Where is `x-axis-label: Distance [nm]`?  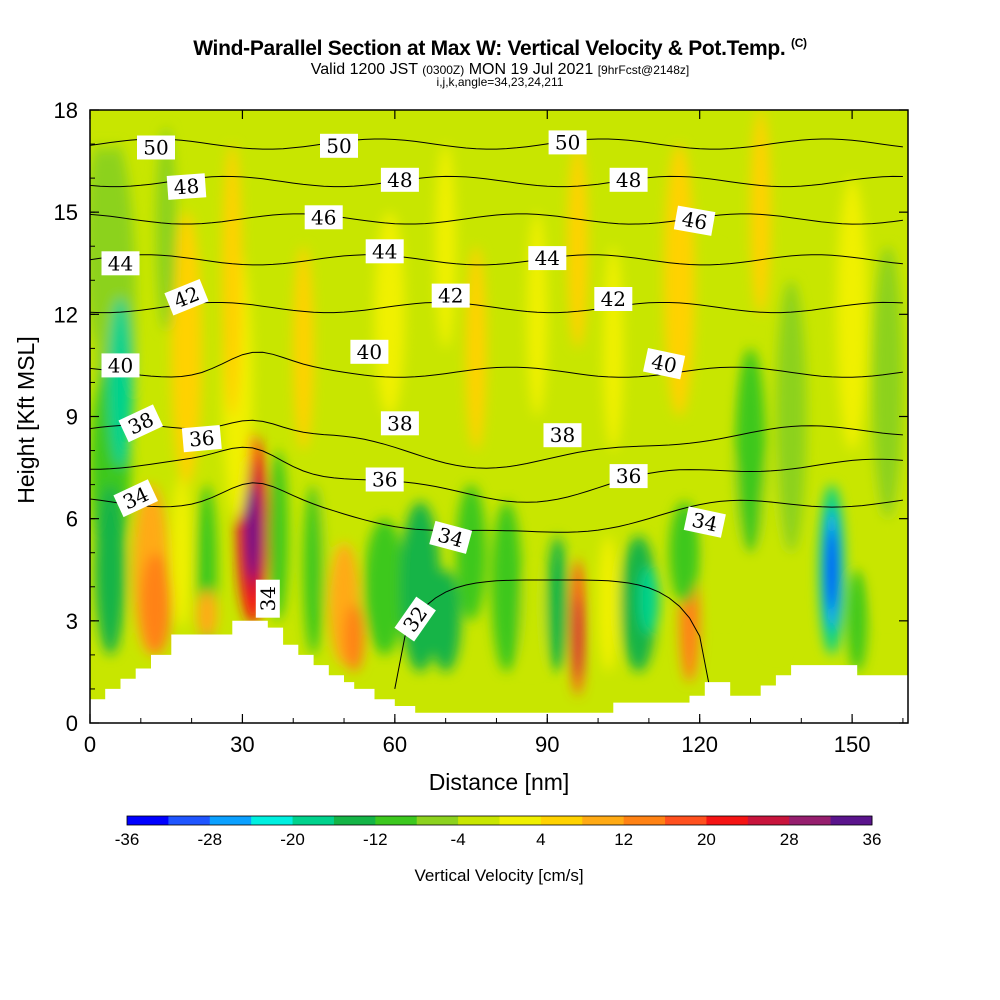
x-axis-label: Distance [nm] is located at coordinates (499, 782).